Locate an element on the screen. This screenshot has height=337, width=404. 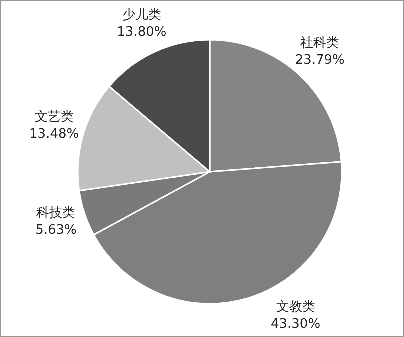
slice-label: 少儿类 is located at coordinates (142, 15).